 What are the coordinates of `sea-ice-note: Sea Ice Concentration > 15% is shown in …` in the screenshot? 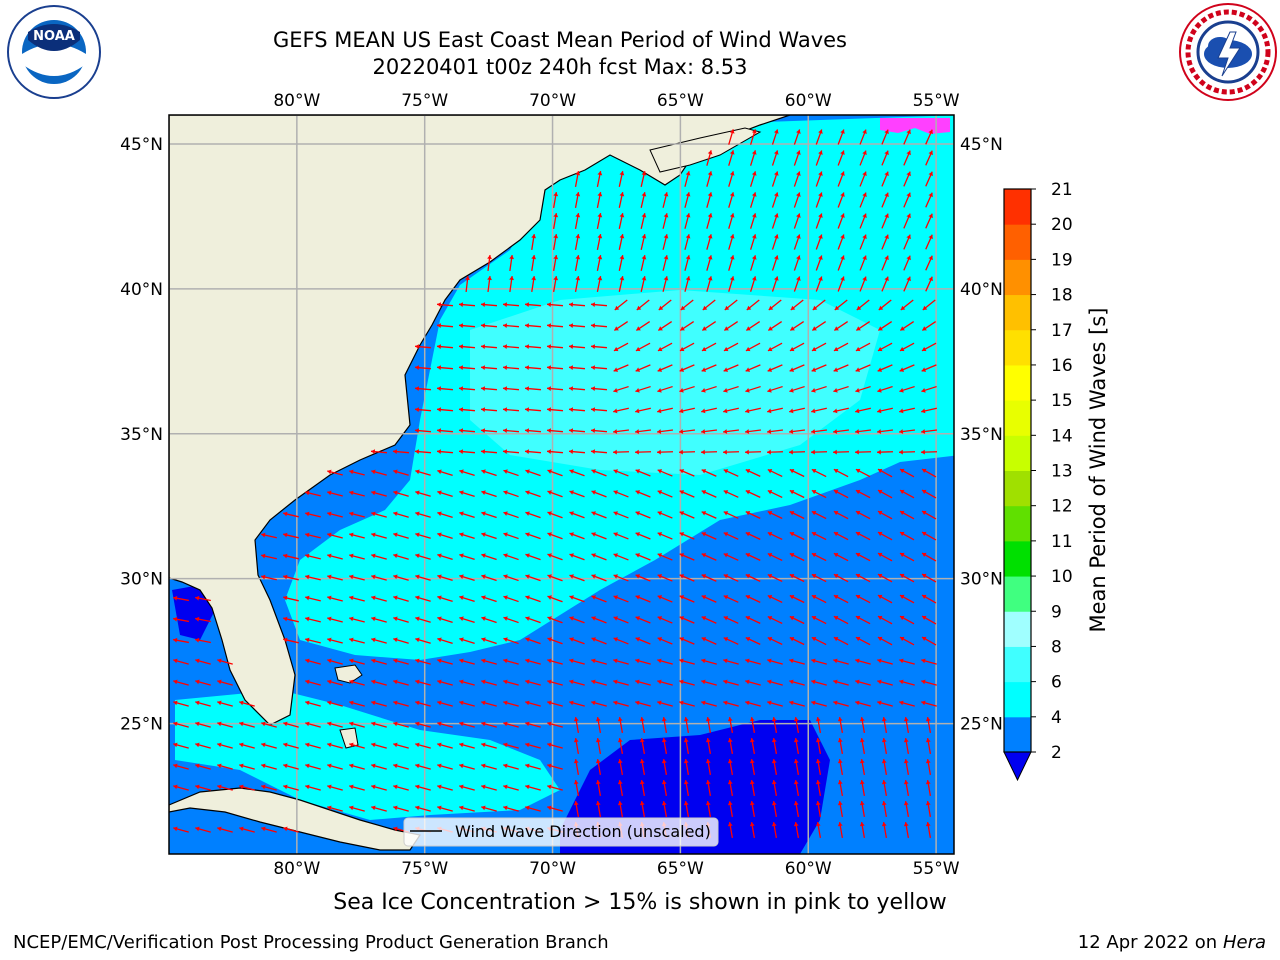 It's located at (640, 902).